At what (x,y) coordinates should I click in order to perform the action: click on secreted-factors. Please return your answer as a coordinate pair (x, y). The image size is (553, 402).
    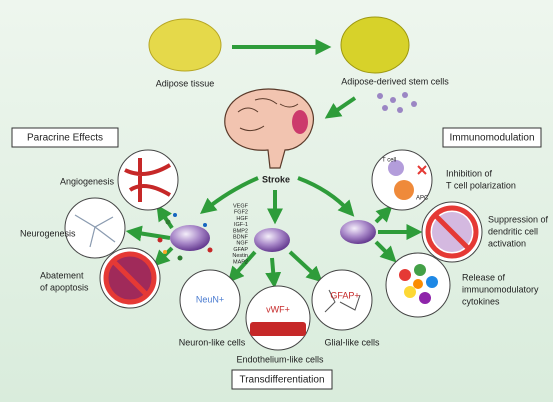
    Looking at the image, I should click on (185, 237).